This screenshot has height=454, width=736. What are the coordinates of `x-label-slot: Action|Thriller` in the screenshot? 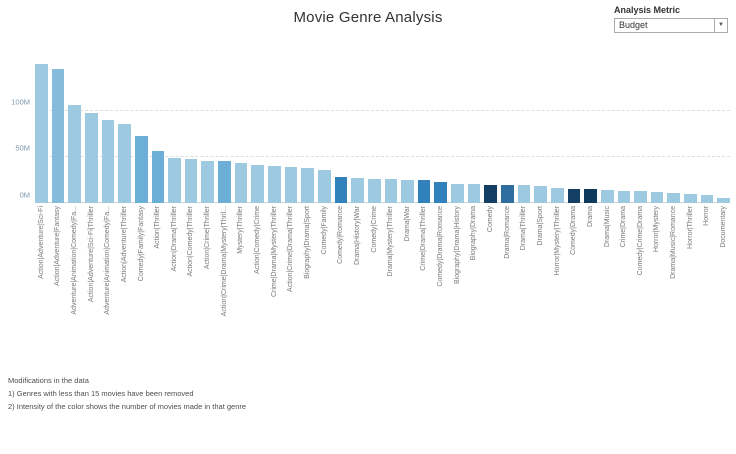 It's located at (158, 282).